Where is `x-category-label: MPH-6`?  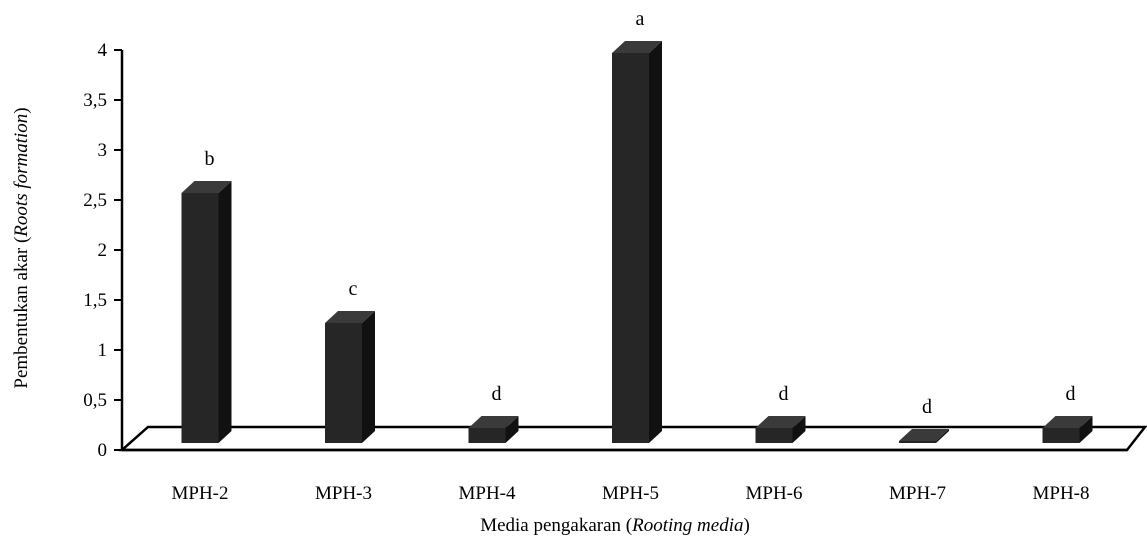
x-category-label: MPH-6 is located at coordinates (773, 493).